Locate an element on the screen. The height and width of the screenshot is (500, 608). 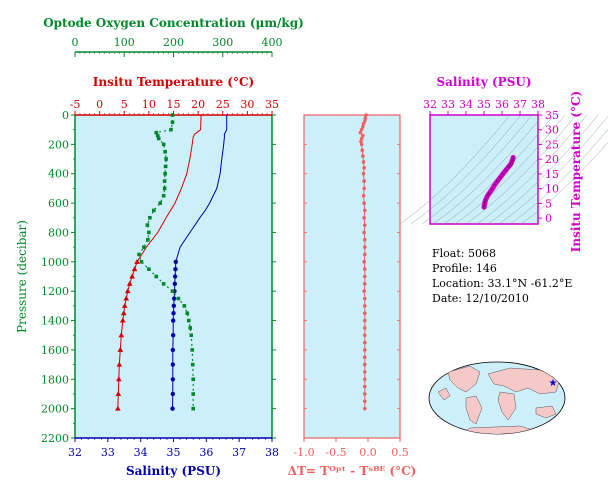
salinity-axis-label: Salinity (PSU) is located at coordinates (173, 471).